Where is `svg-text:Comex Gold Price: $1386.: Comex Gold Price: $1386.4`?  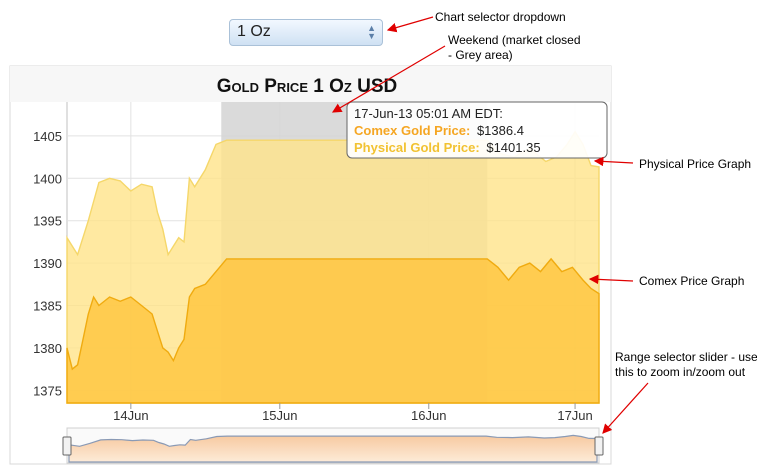 svg-text:Comex Gold Price: $1386.: Comex Gold Price: $1386.4 is located at coordinates (439, 130).